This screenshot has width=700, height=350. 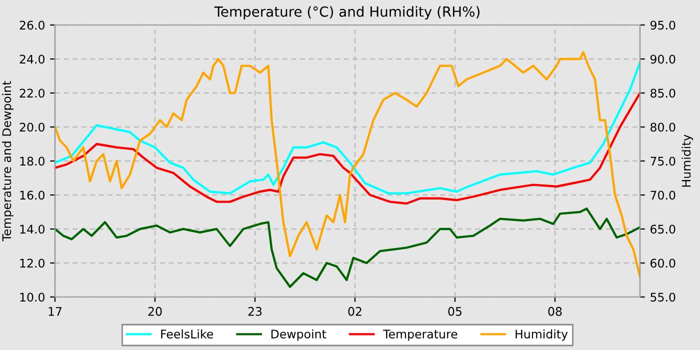 I want to click on chart-title: Temperature (°C) and Humidity (RH%), so click(x=347, y=13).